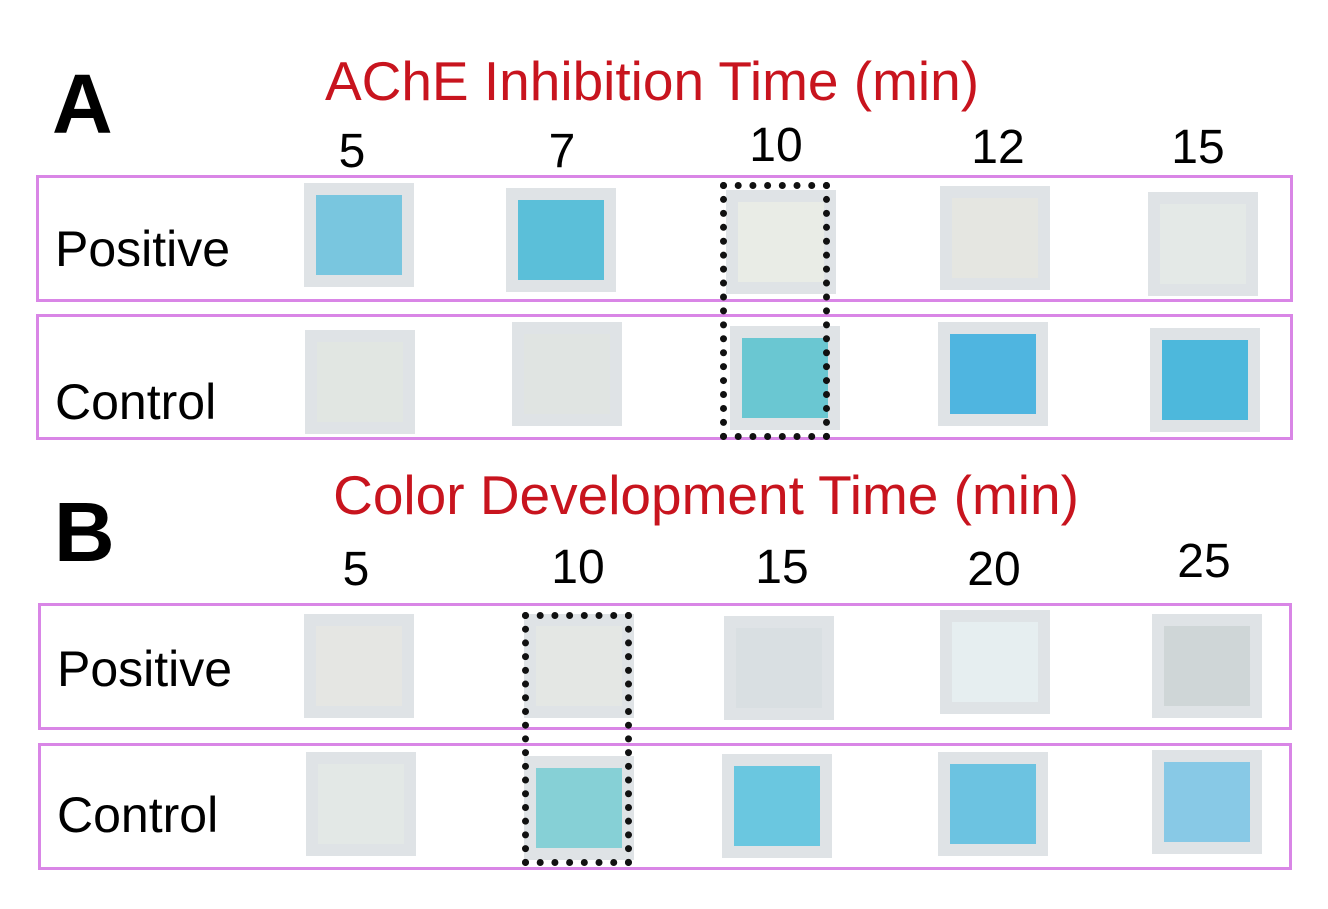  Describe the element at coordinates (578, 567) in the screenshot. I see `panel-b-column-label: 10` at that location.